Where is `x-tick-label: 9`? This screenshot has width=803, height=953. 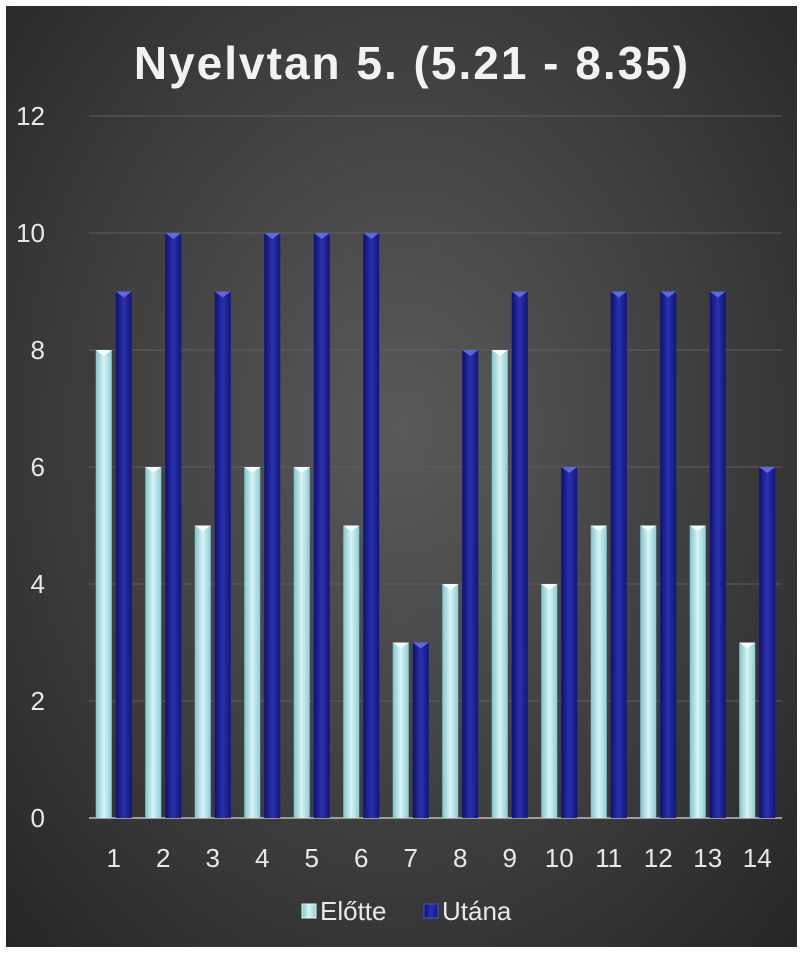
x-tick-label: 9 is located at coordinates (510, 858).